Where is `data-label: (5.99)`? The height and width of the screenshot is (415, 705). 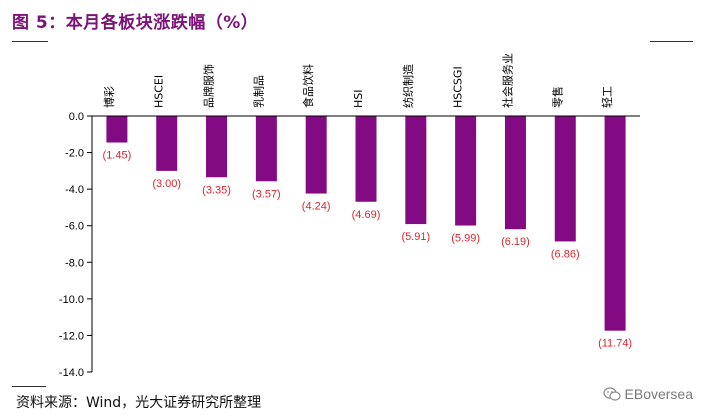
data-label: (5.99) is located at coordinates (465, 239).